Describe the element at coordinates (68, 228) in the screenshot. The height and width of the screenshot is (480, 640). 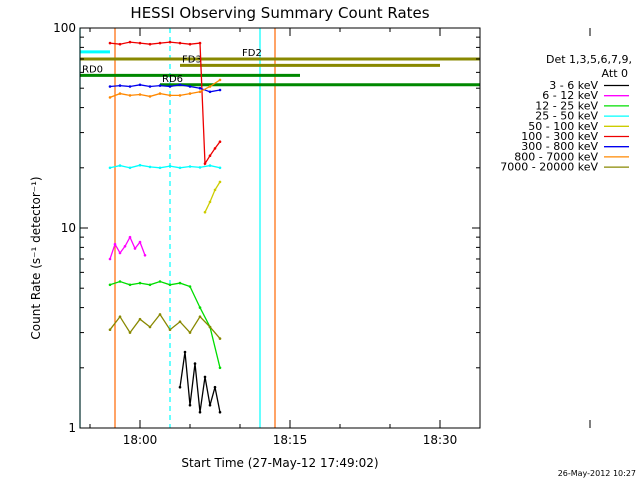
I see `y-tick-label-1: 10` at that location.